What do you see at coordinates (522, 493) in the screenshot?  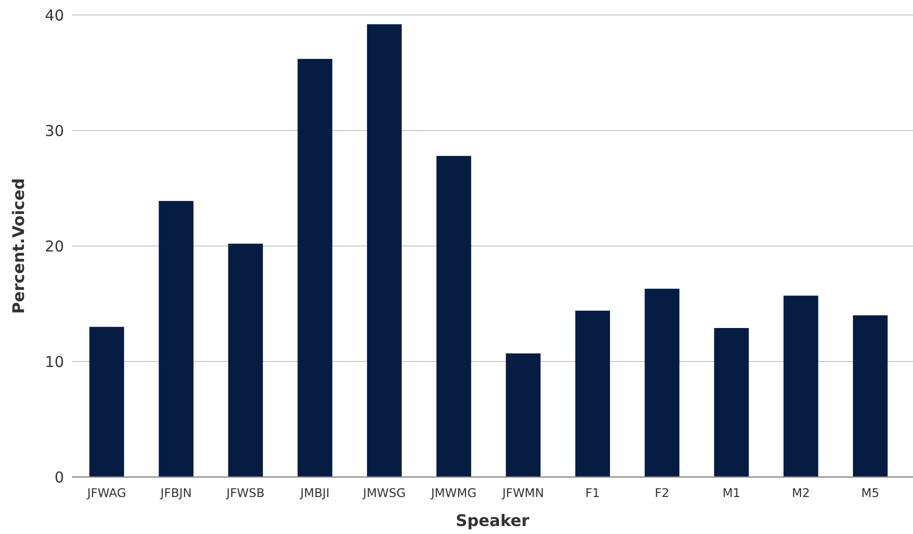 I see `x-tick-label: JFWMN` at bounding box center [522, 493].